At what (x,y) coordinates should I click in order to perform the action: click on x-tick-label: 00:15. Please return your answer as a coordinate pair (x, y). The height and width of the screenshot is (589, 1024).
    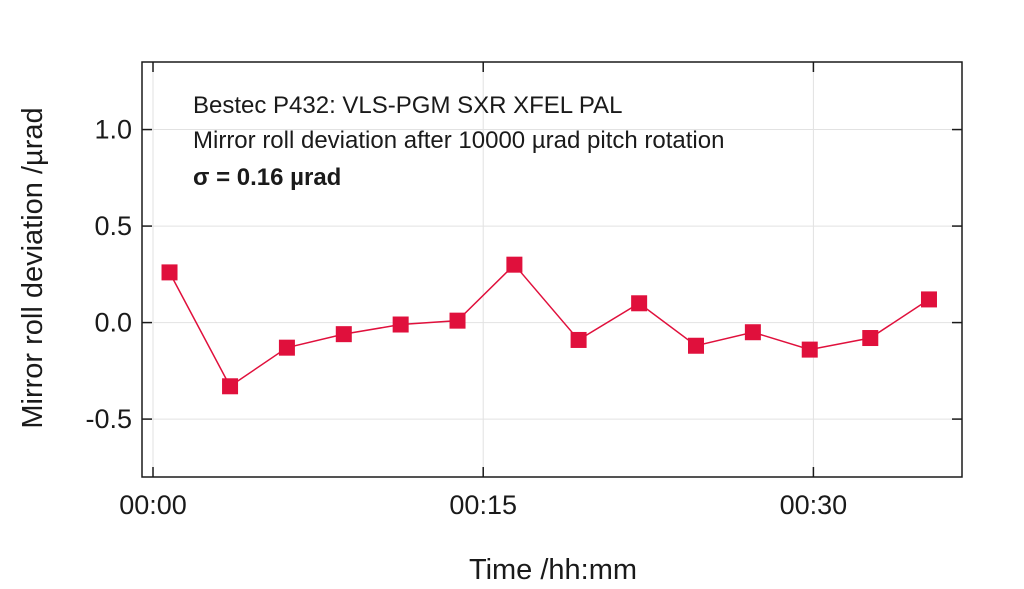
    Looking at the image, I should click on (483, 505).